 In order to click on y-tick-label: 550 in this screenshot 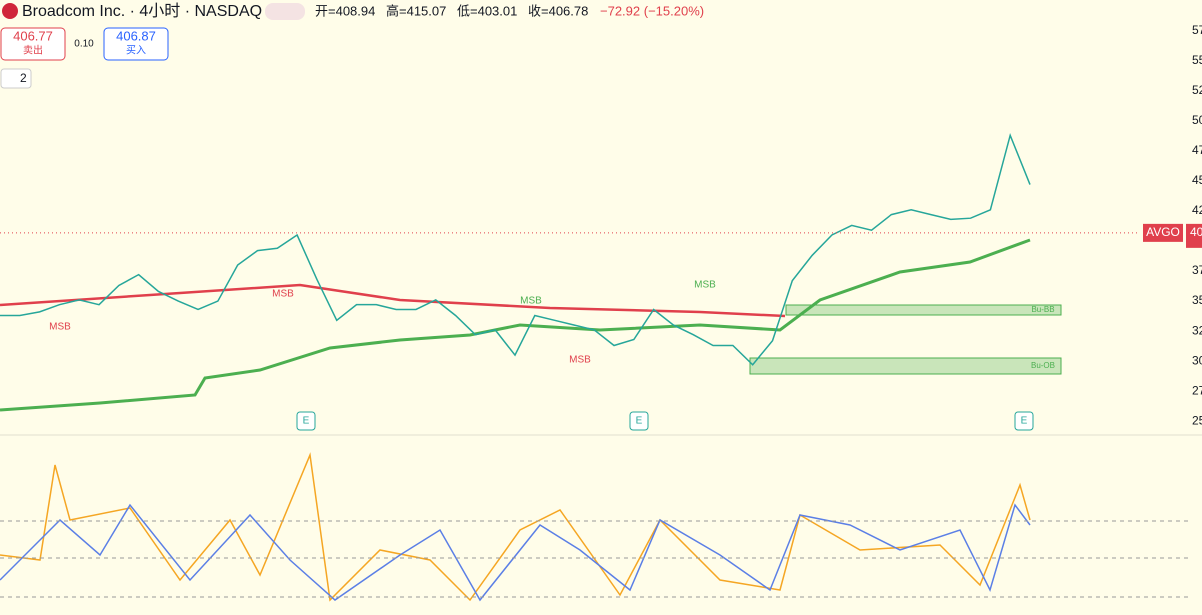, I will do `click(1197, 60)`.